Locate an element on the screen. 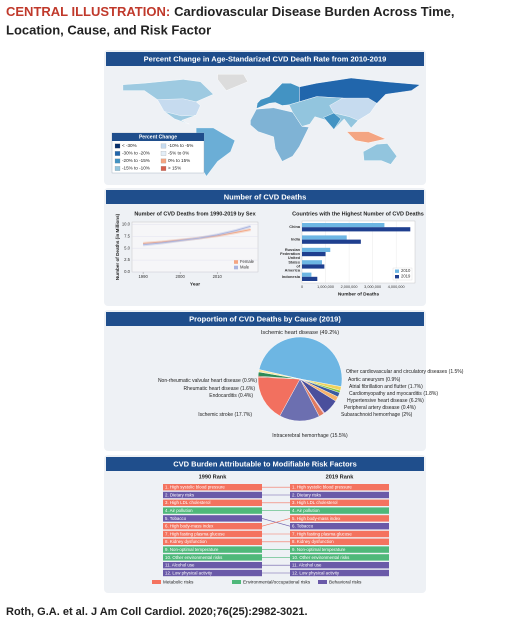  legend-label: < -30% is located at coordinates (129, 145).